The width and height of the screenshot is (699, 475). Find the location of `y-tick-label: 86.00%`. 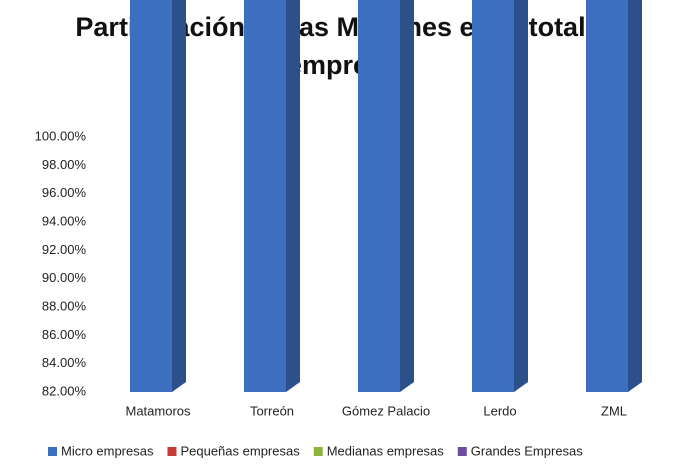

y-tick-label: 86.00% is located at coordinates (64, 334).